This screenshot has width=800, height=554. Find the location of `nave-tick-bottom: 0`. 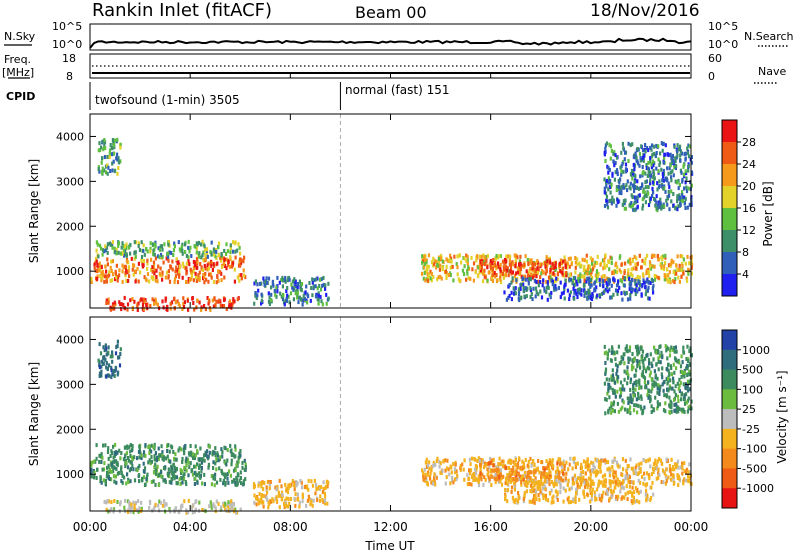

nave-tick-bottom: 0 is located at coordinates (711, 76).